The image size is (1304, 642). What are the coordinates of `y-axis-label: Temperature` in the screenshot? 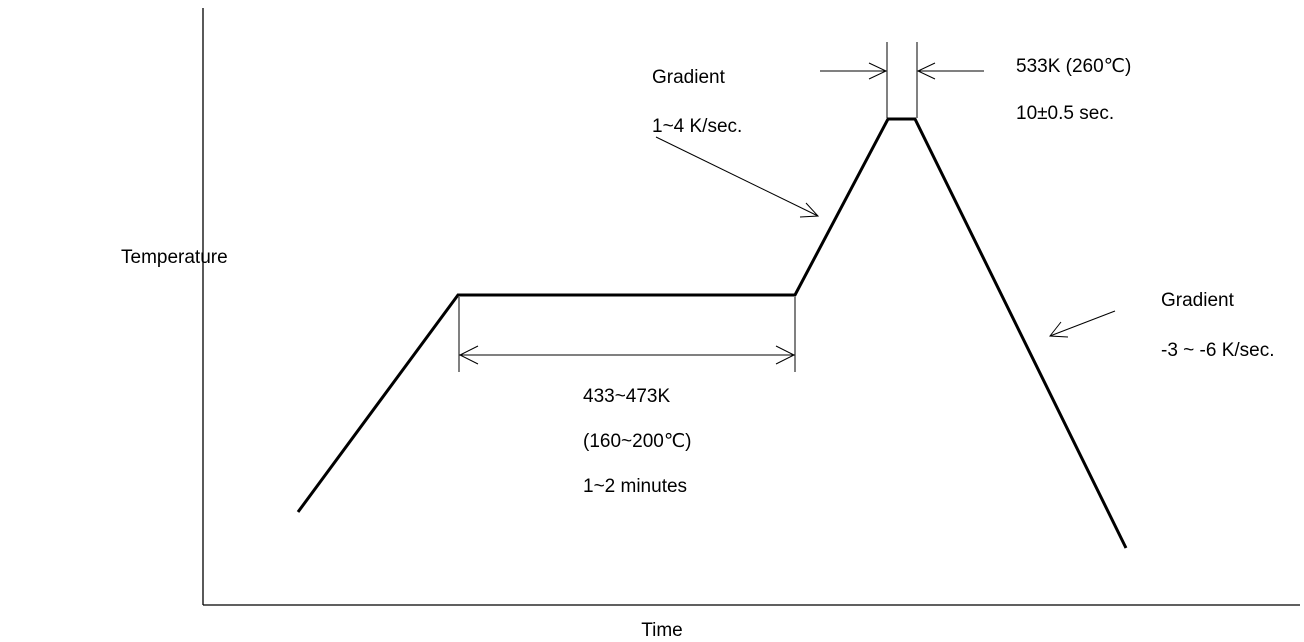 It's located at (174, 257).